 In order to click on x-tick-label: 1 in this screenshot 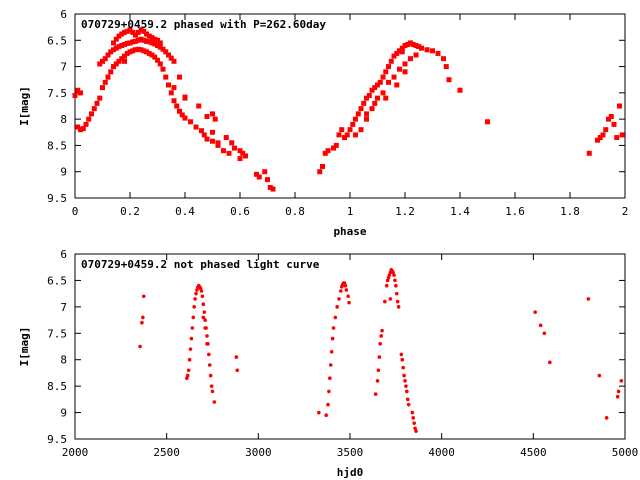, I will do `click(350, 211)`.